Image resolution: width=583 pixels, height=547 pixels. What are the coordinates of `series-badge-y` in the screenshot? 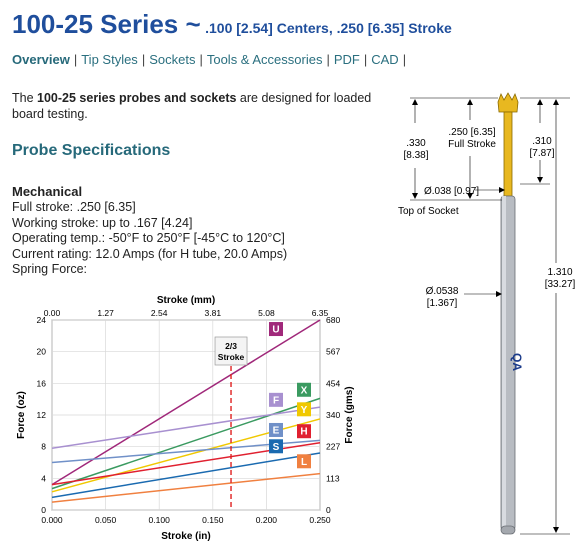 It's located at (304, 409).